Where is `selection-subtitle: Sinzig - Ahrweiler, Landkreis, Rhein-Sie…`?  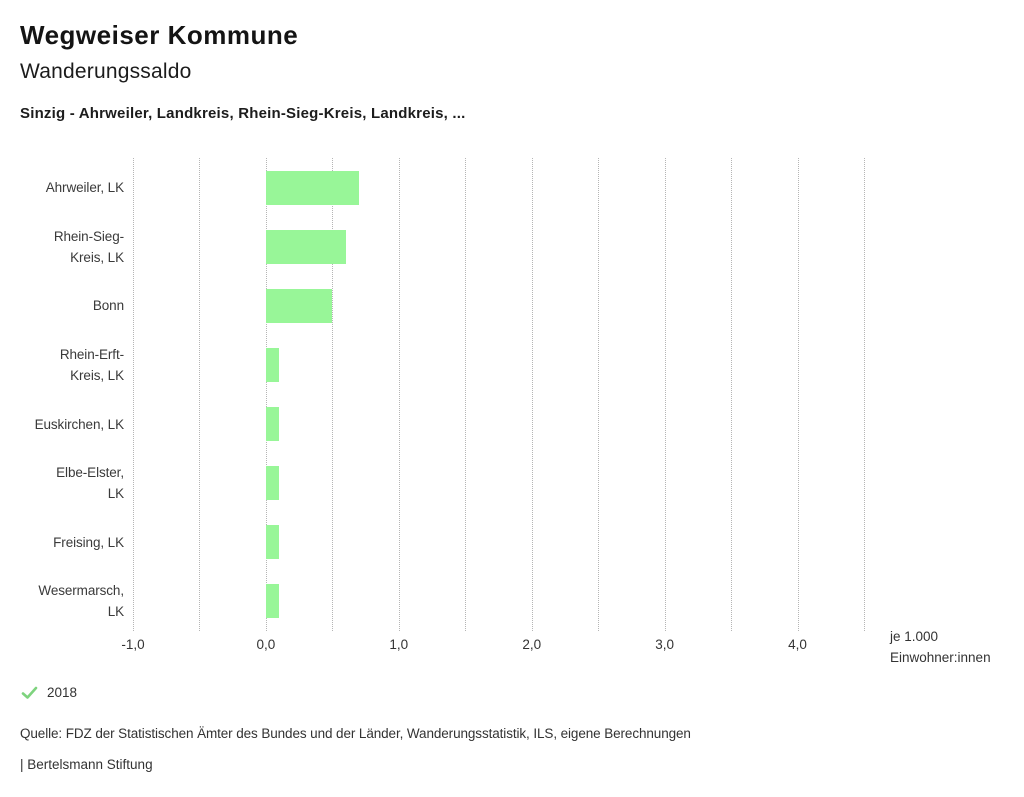 selection-subtitle: Sinzig - Ahrweiler, Landkreis, Rhein-Sie… is located at coordinates (243, 113).